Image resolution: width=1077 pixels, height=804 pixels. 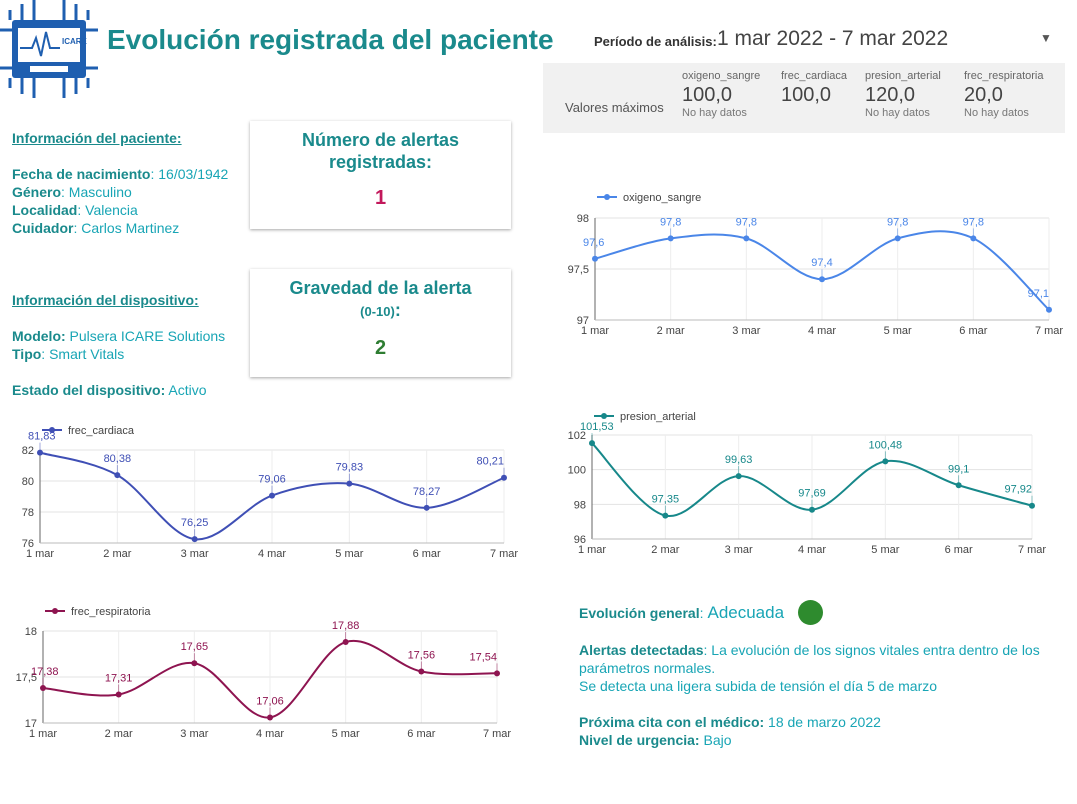 What do you see at coordinates (377, 311) in the screenshot?
I see `severity-card-scale: (0-10)` at bounding box center [377, 311].